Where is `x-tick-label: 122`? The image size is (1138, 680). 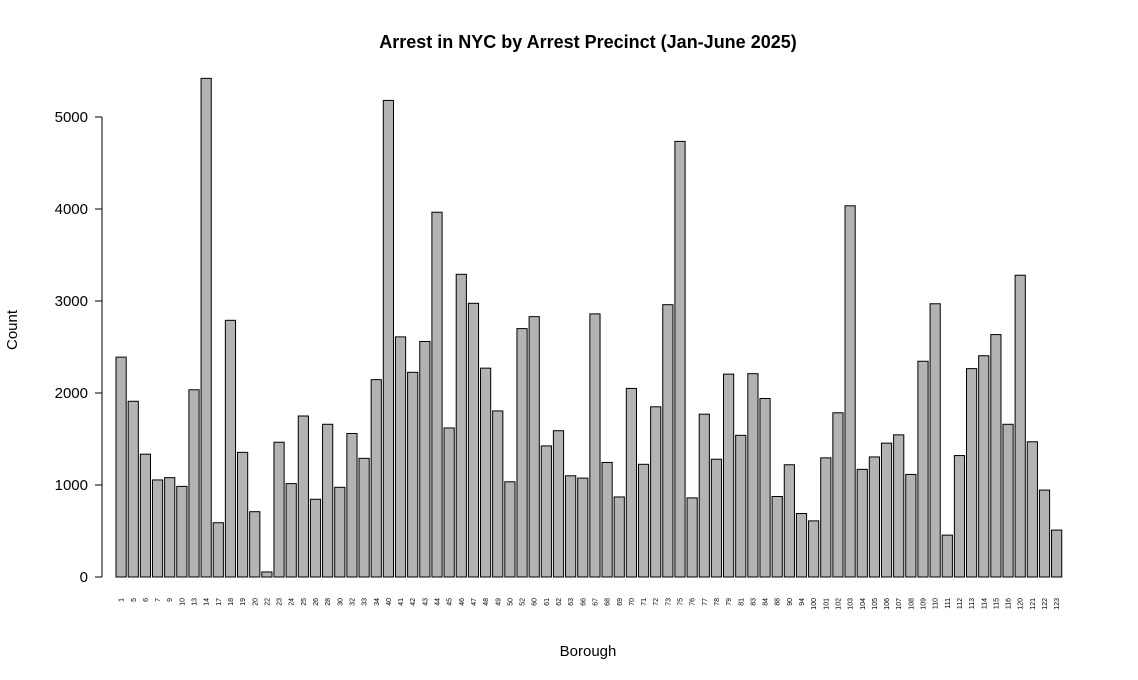 x-tick-label: 122 is located at coordinates (1045, 604).